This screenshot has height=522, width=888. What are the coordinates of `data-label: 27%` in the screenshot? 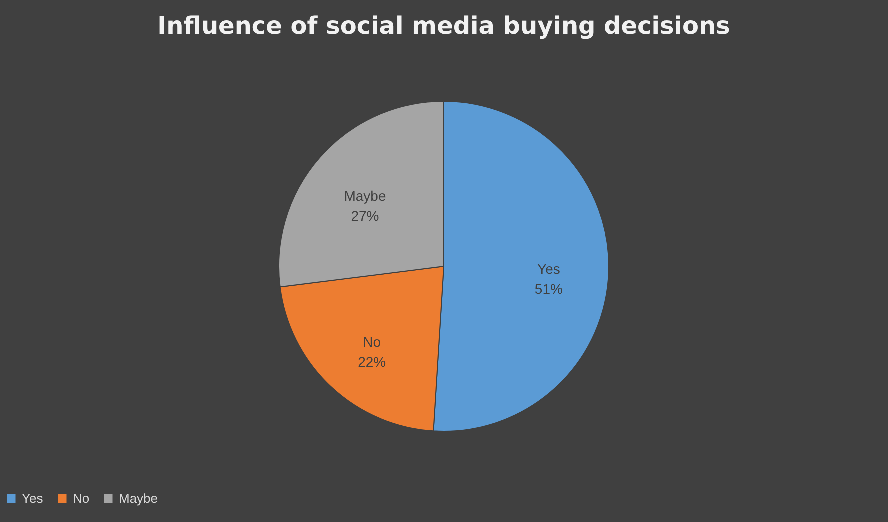 It's located at (365, 216).